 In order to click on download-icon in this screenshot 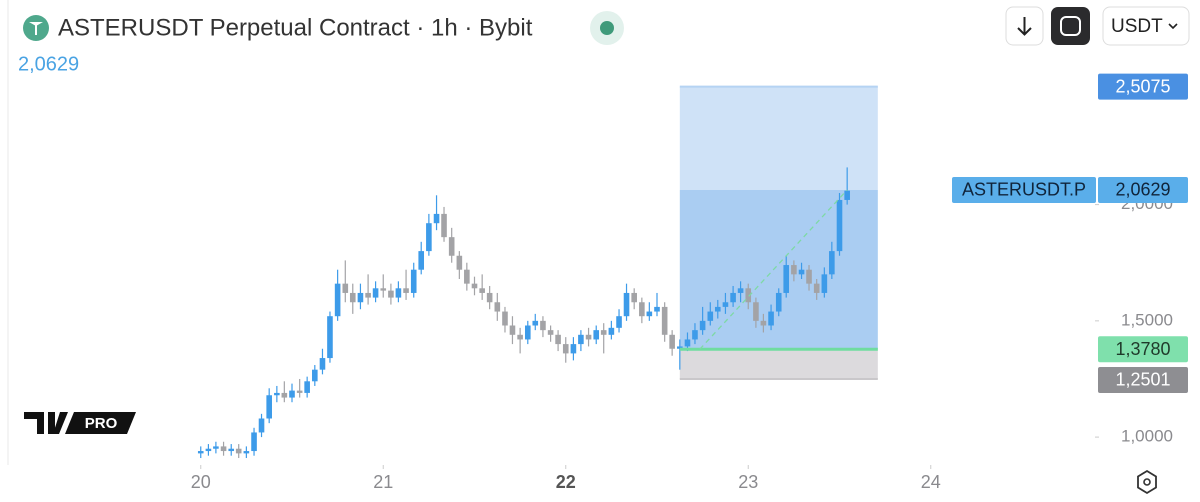, I will do `click(1024, 26)`.